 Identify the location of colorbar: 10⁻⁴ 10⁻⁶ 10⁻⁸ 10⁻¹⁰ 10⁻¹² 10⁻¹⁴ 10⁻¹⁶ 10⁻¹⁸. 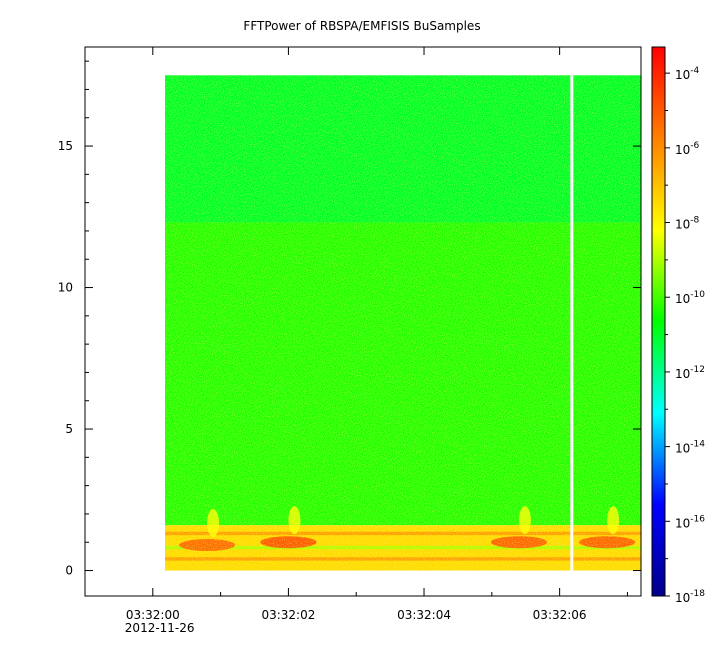
(678, 325).